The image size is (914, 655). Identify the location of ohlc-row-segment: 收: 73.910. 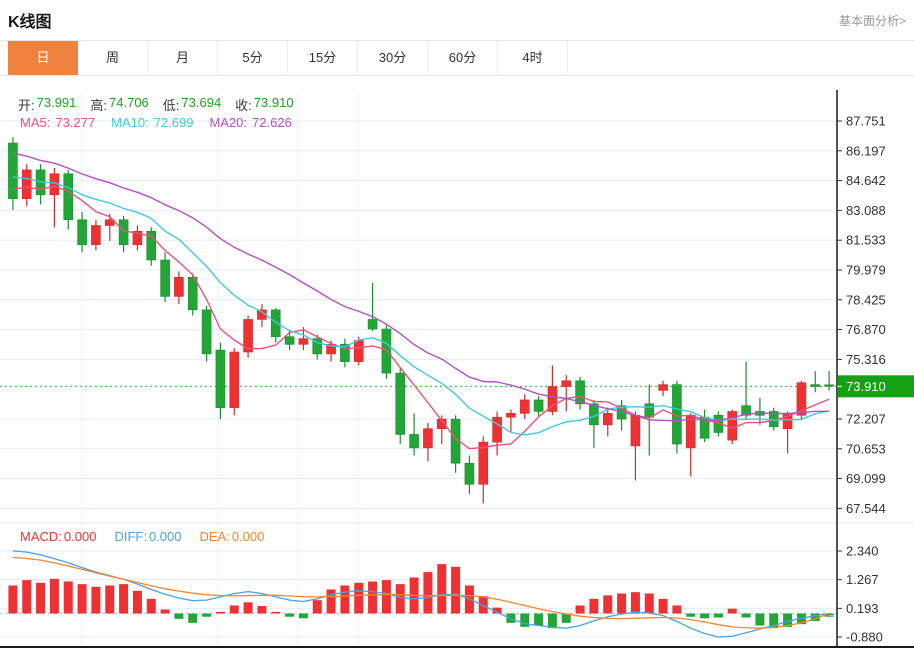
(264, 104).